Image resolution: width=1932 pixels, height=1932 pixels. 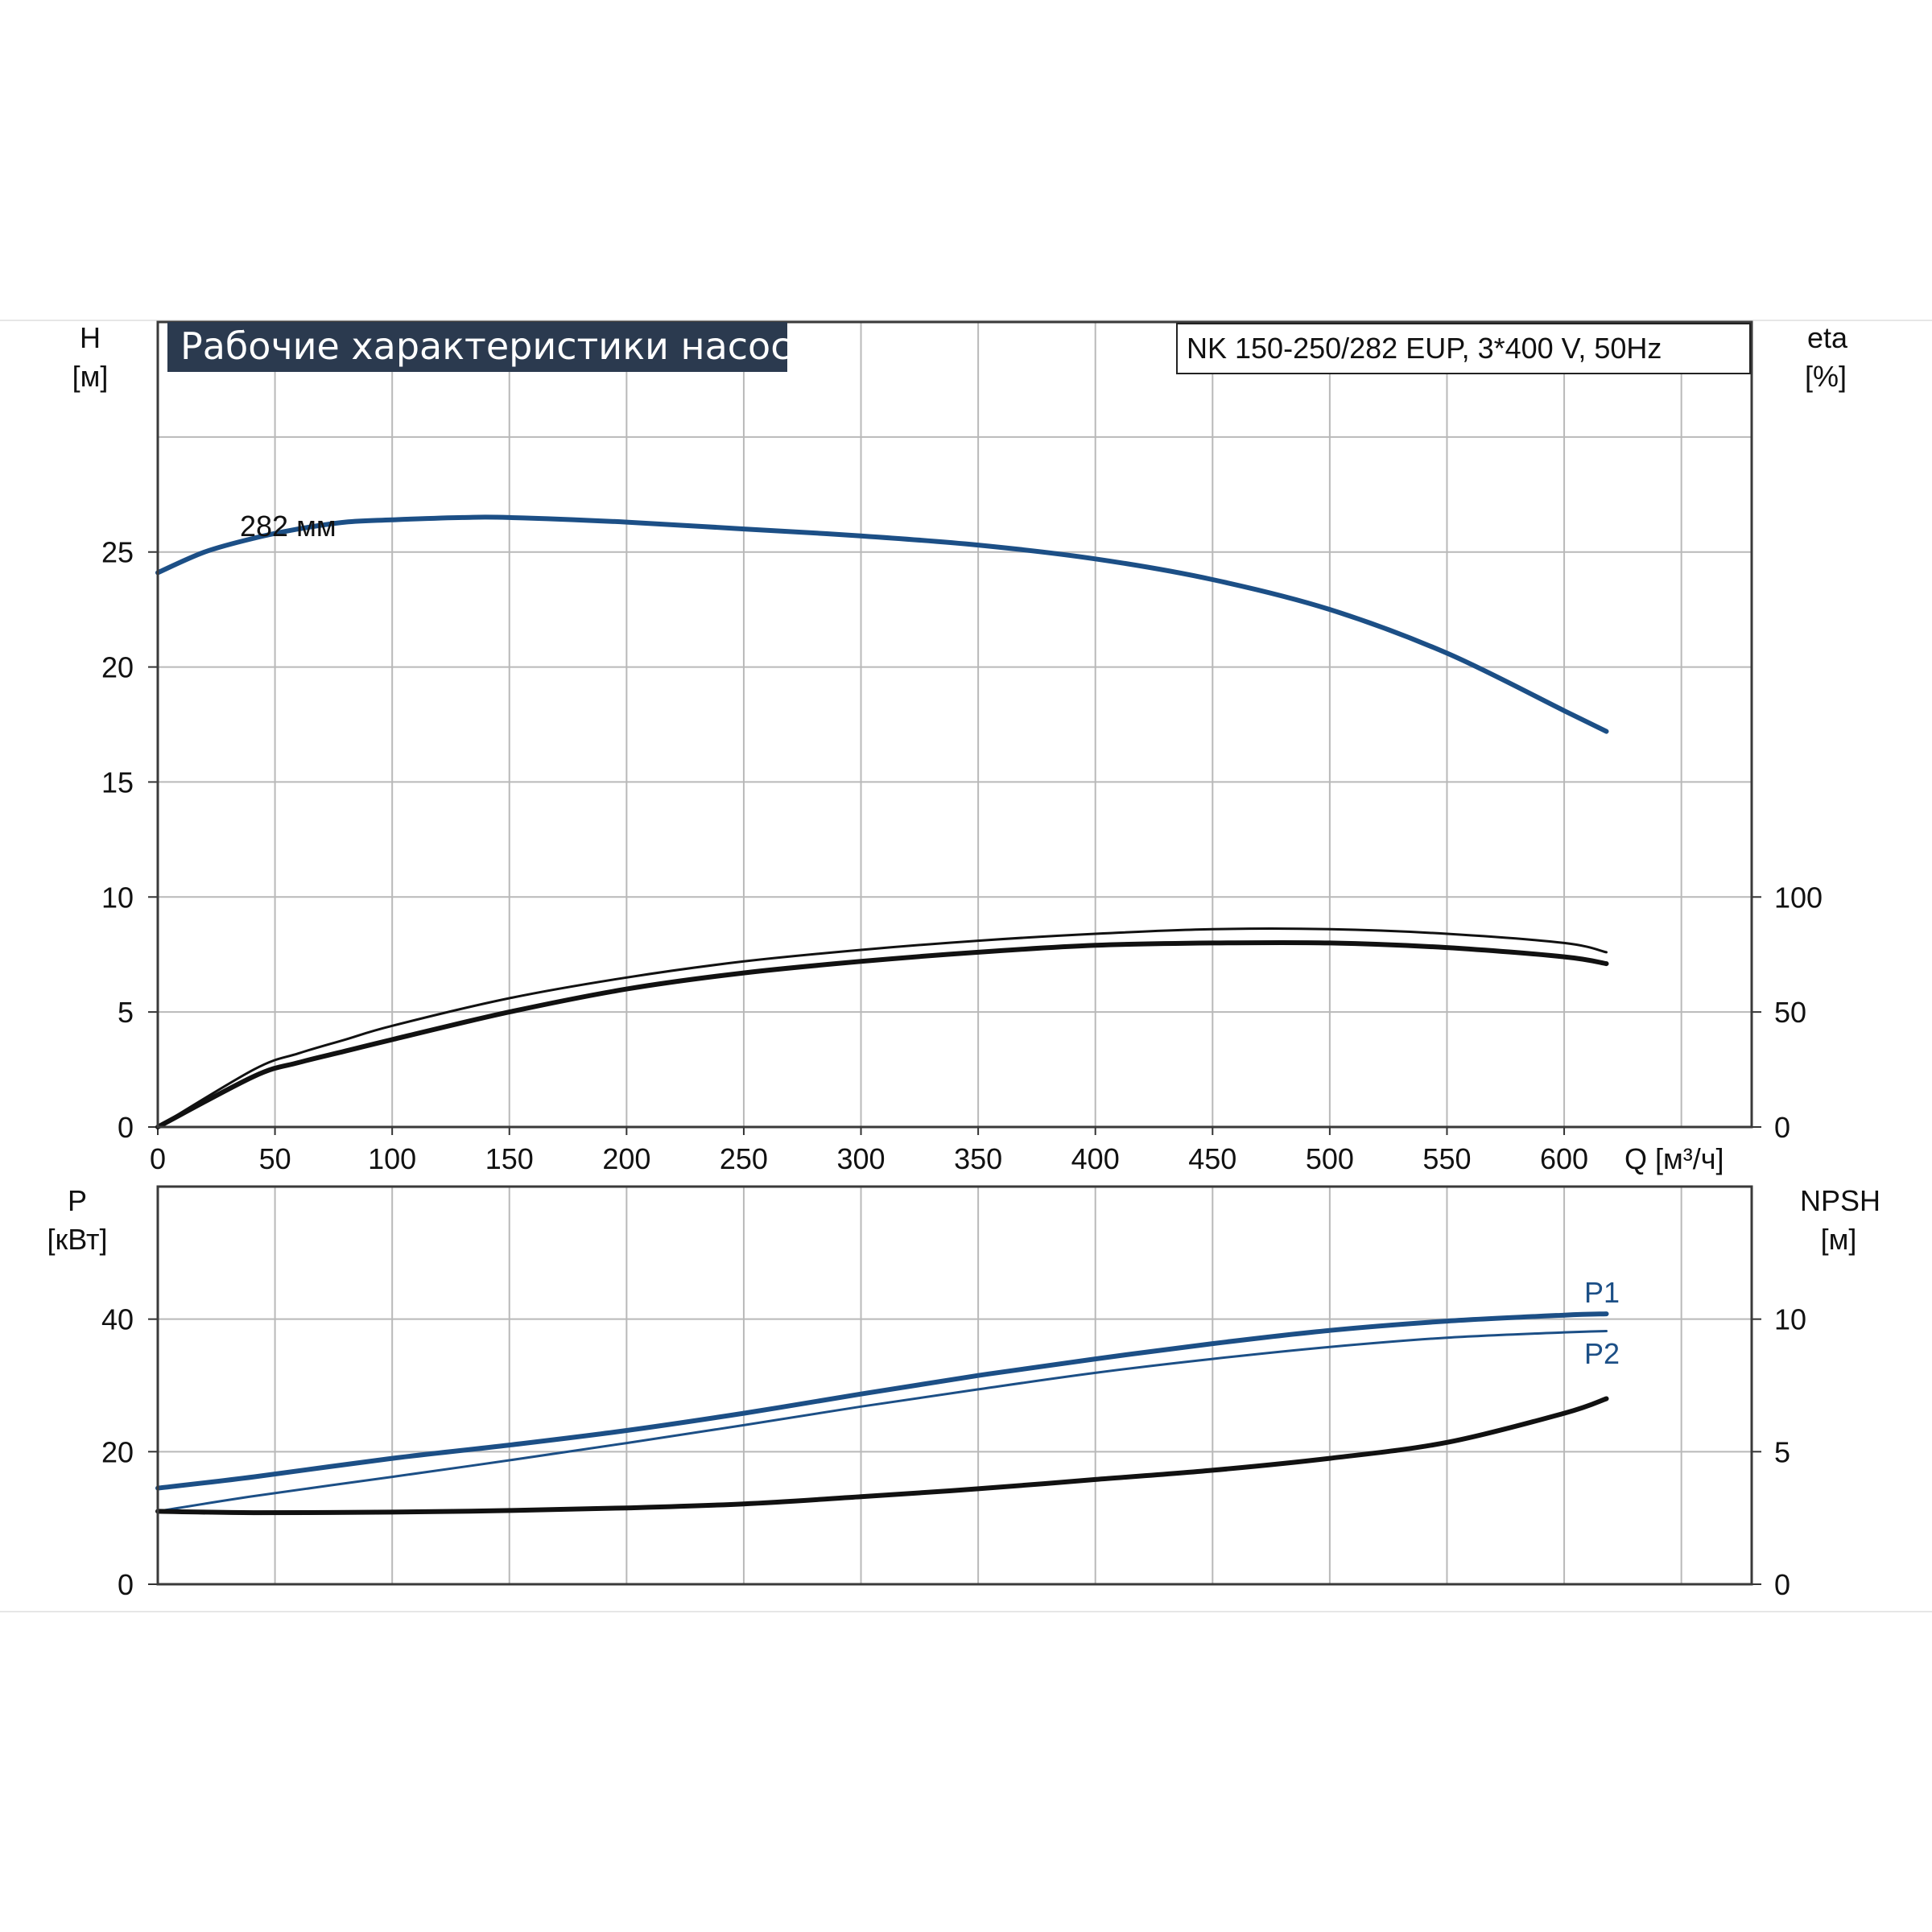 I want to click on x-tick-label: 200, so click(x=626, y=1158).